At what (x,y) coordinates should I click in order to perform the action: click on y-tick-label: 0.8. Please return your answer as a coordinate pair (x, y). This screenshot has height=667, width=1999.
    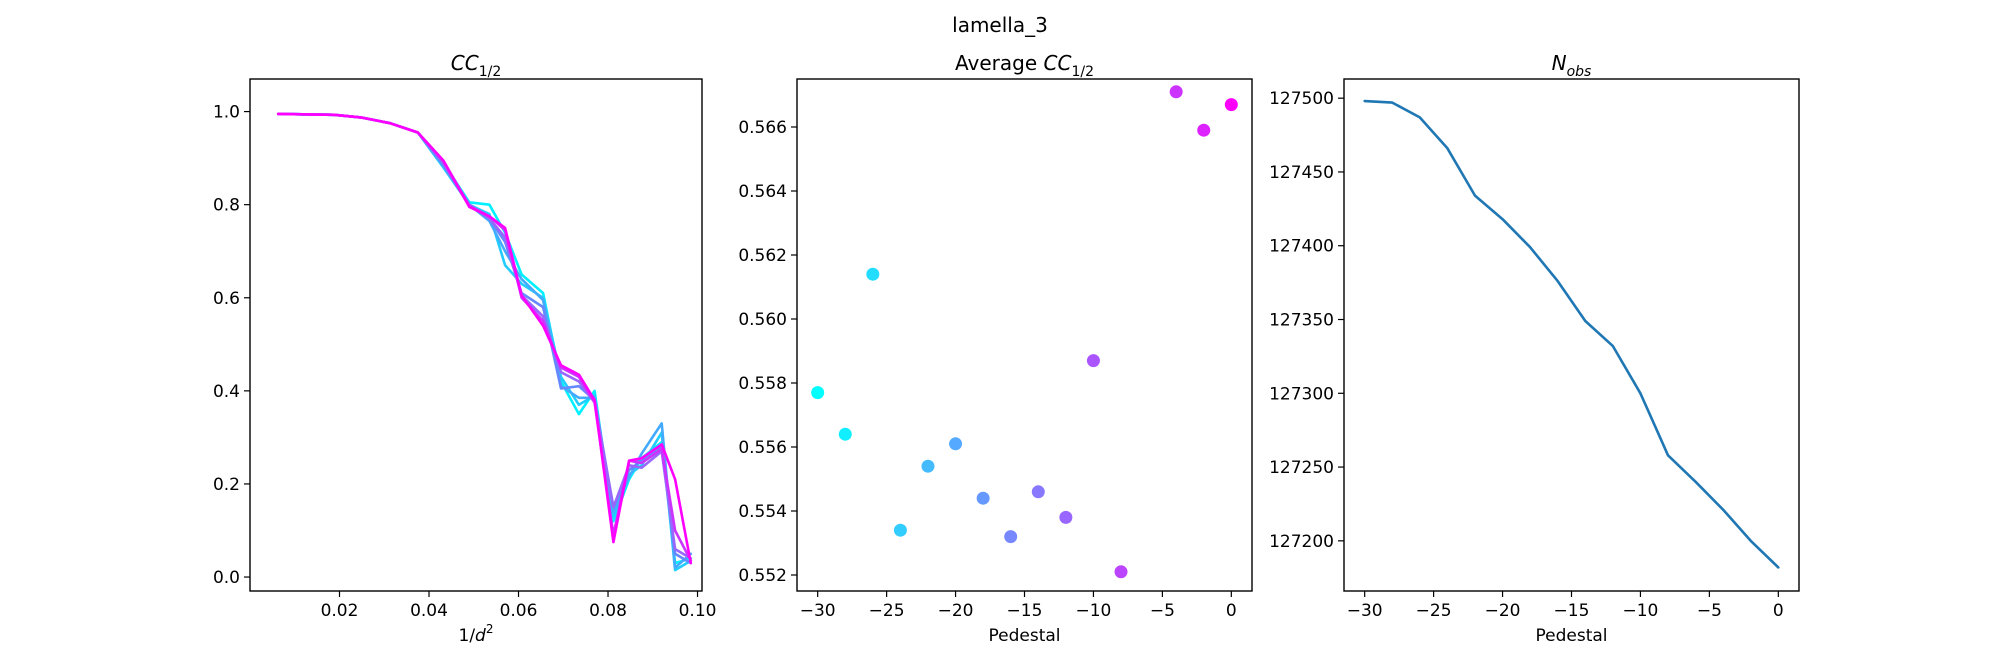
    Looking at the image, I should click on (226, 206).